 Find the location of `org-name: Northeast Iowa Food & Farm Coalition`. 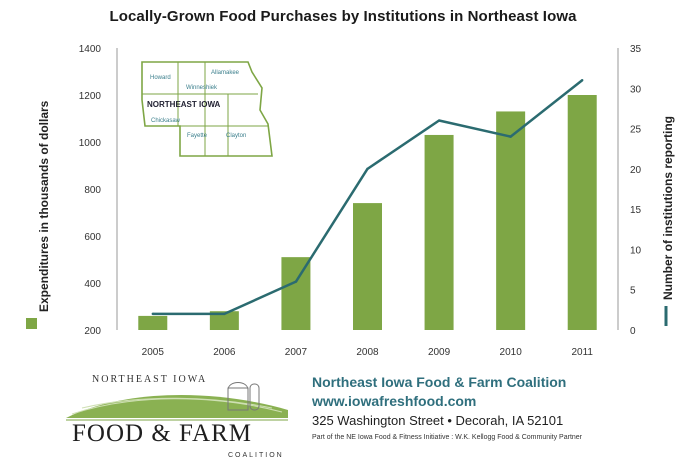

org-name: Northeast Iowa Food & Farm Coalition is located at coordinates (439, 382).